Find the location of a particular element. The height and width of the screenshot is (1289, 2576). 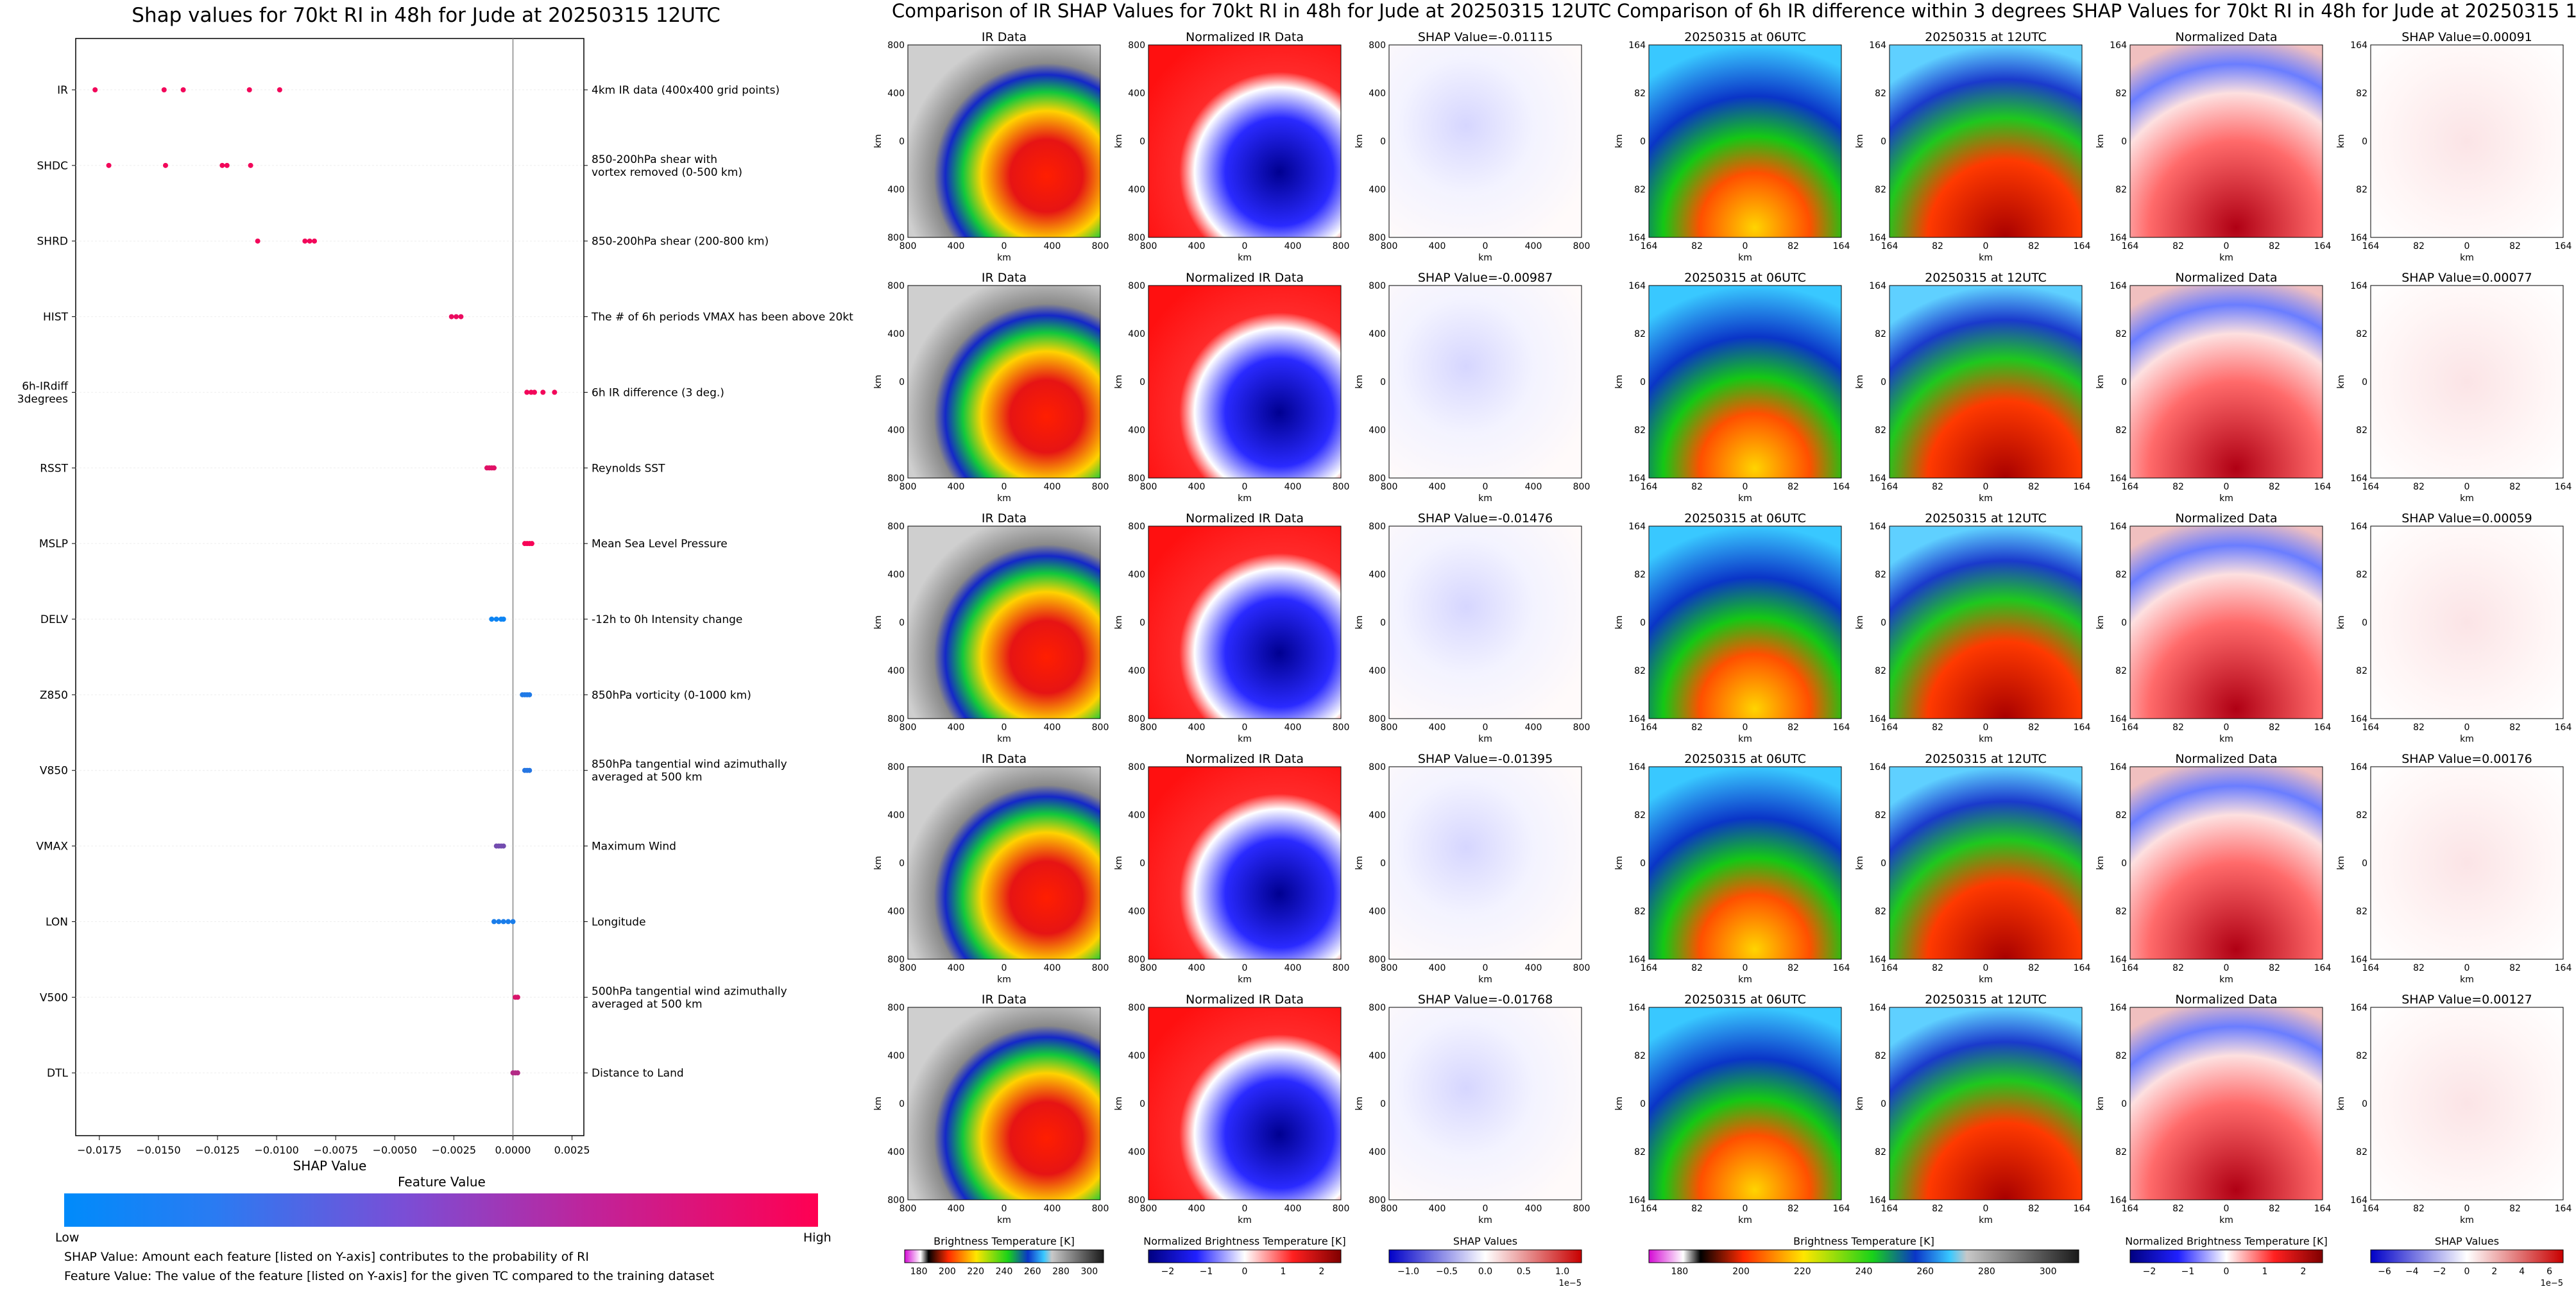

panel-title: SHAP Value=0.00077 is located at coordinates (2466, 278).